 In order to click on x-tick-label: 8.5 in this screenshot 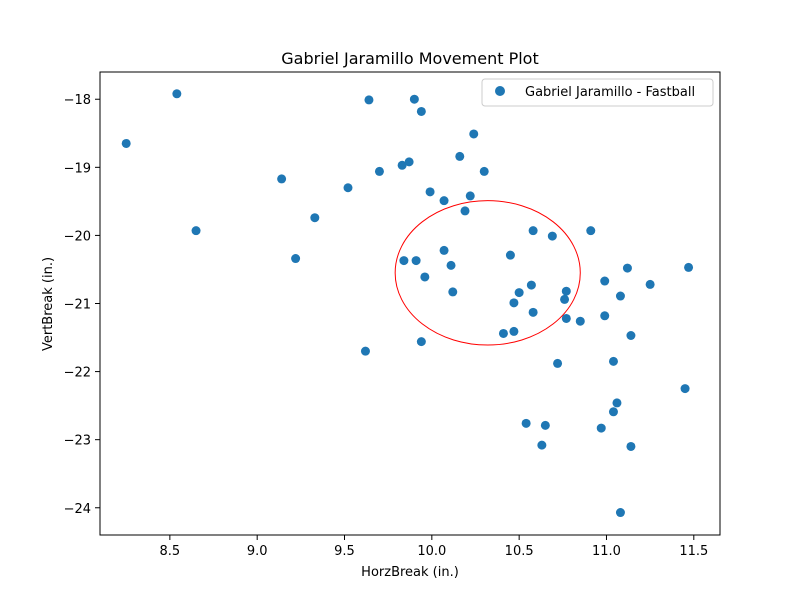, I will do `click(170, 551)`.